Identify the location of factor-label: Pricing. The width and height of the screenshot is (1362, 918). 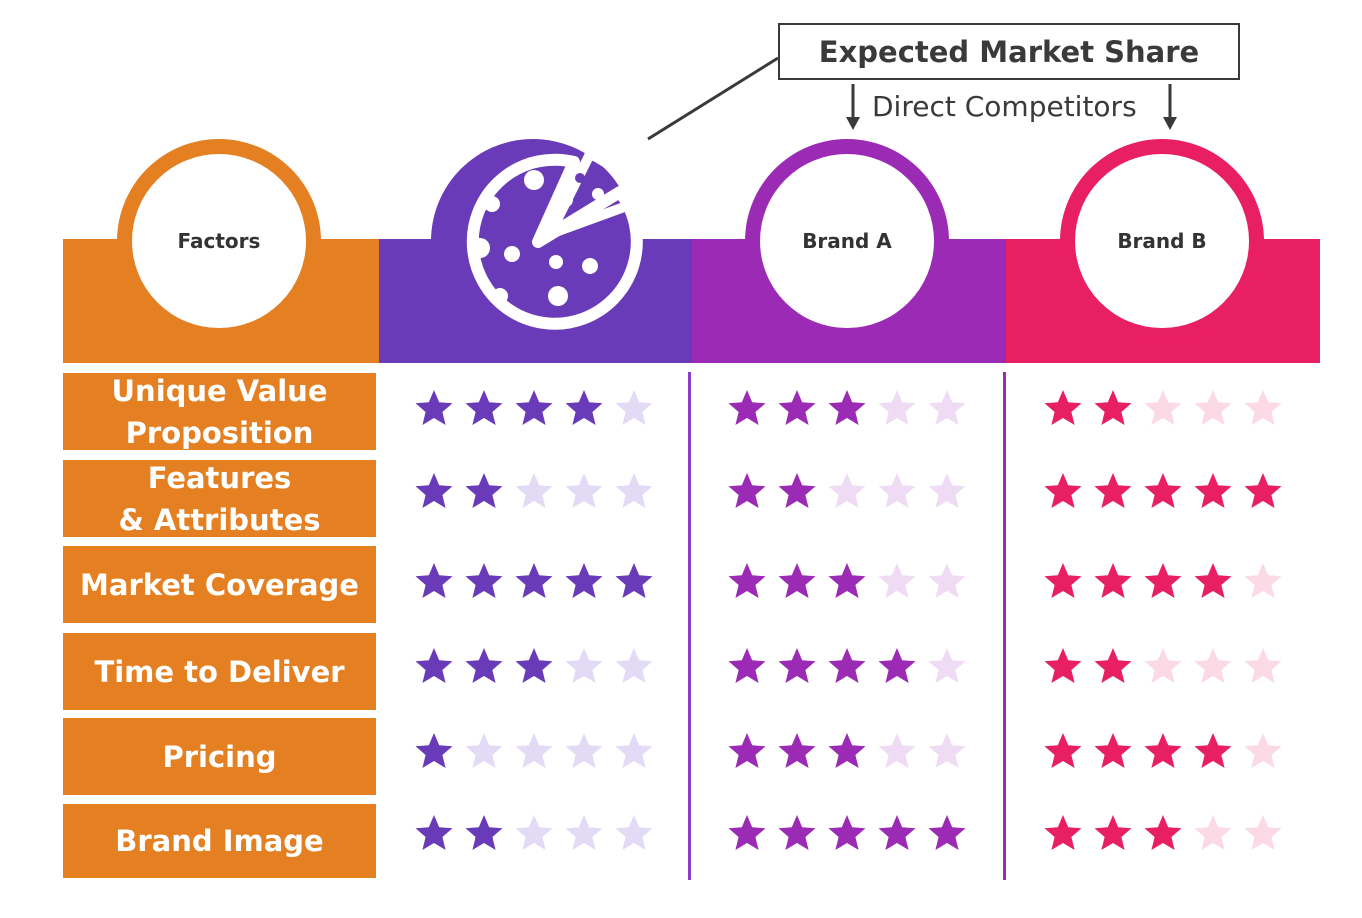
(219, 756).